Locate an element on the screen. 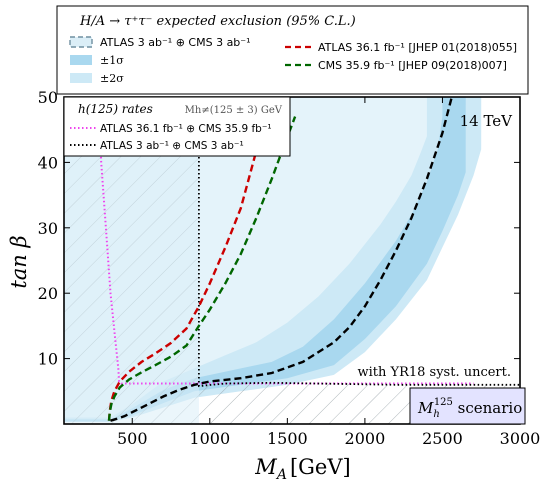 This screenshot has width=555, height=488. y-tick-label: 20 is located at coordinates (48, 293).